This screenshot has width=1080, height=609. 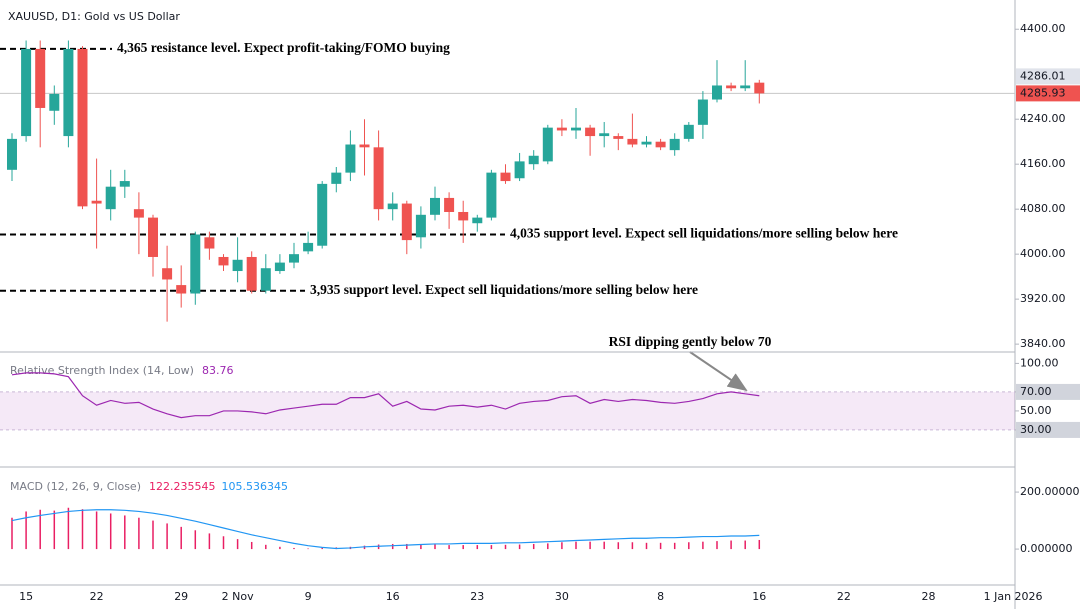 I want to click on y-tick-label: 200.000000, so click(x=1050, y=491).